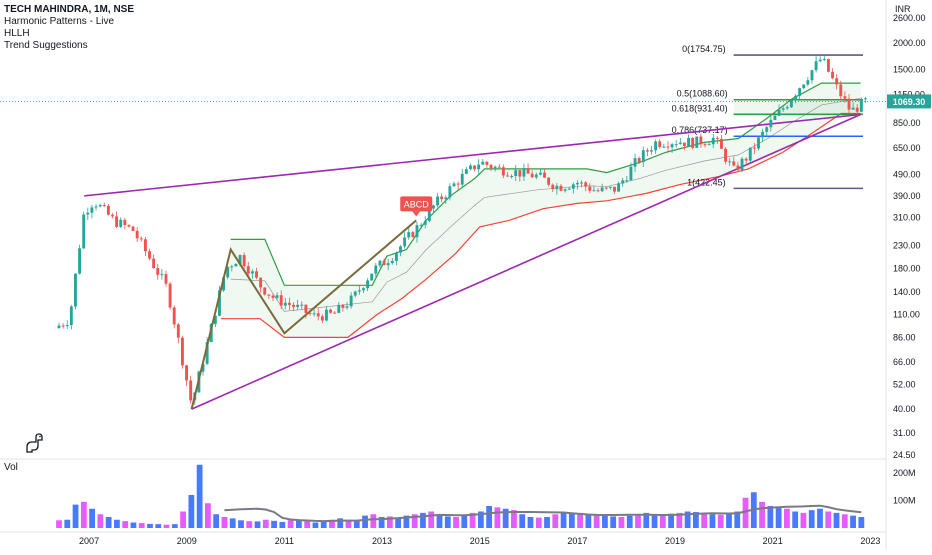 This screenshot has height=555, width=932. Describe the element at coordinates (187, 541) in the screenshot. I see `x-tick-label: 2009` at that location.